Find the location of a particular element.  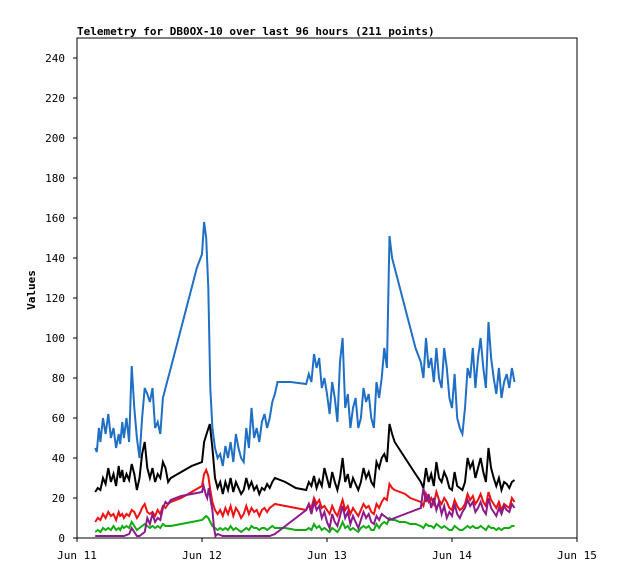

y-tick-label: 80 is located at coordinates (58, 378).